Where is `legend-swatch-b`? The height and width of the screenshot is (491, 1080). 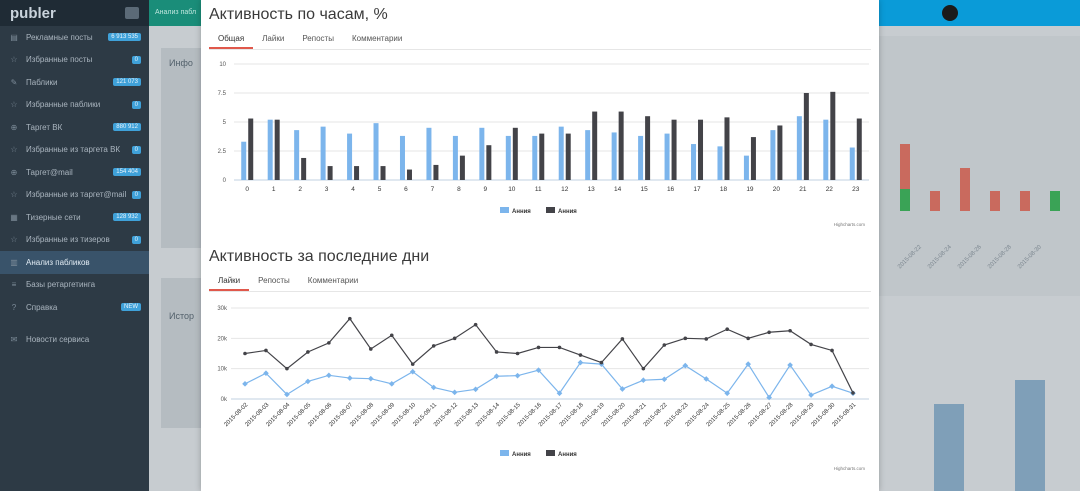 legend-swatch-b is located at coordinates (550, 210).